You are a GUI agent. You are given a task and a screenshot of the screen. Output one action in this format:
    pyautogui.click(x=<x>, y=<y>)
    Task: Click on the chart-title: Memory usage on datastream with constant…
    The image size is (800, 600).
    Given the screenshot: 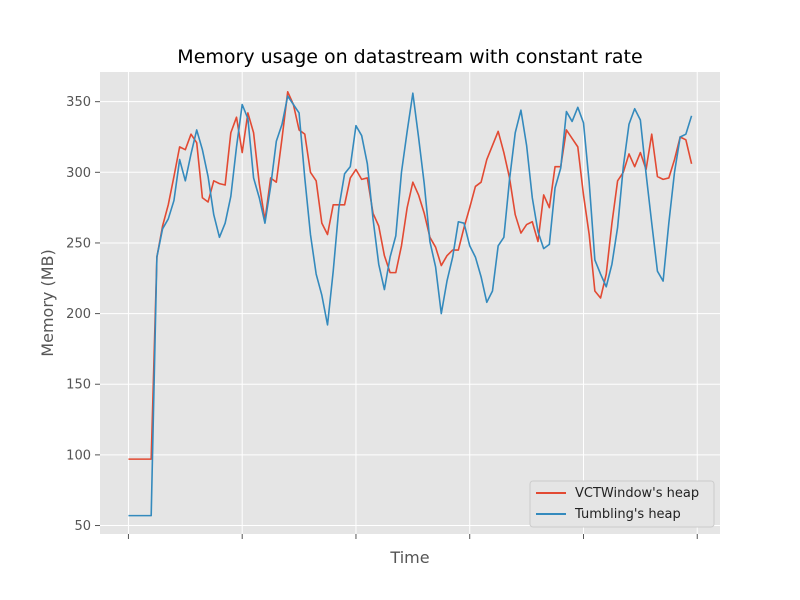 What is the action you would take?
    pyautogui.click(x=409, y=57)
    